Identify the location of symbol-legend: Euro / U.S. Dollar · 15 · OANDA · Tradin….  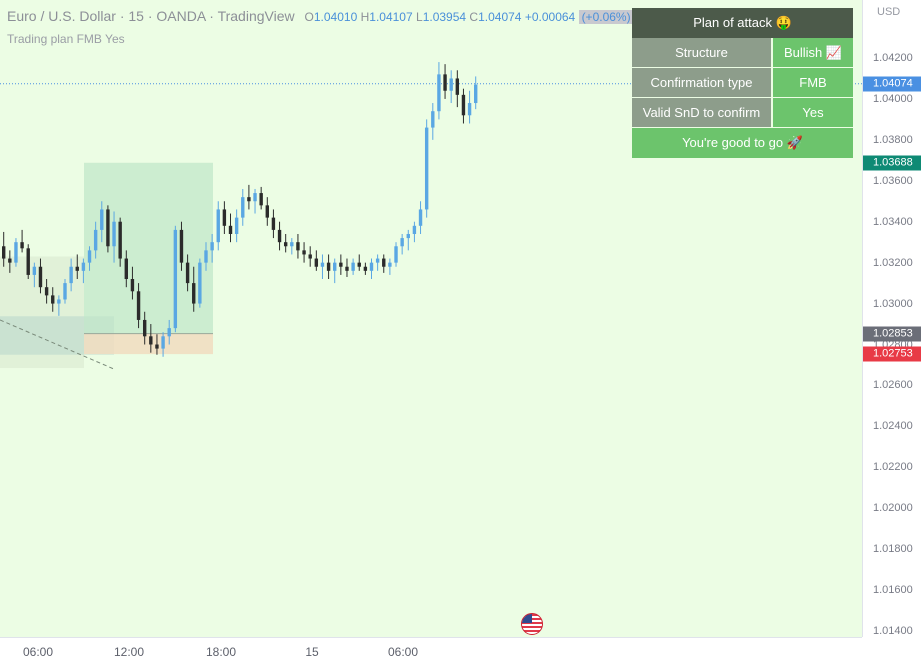
(320, 16).